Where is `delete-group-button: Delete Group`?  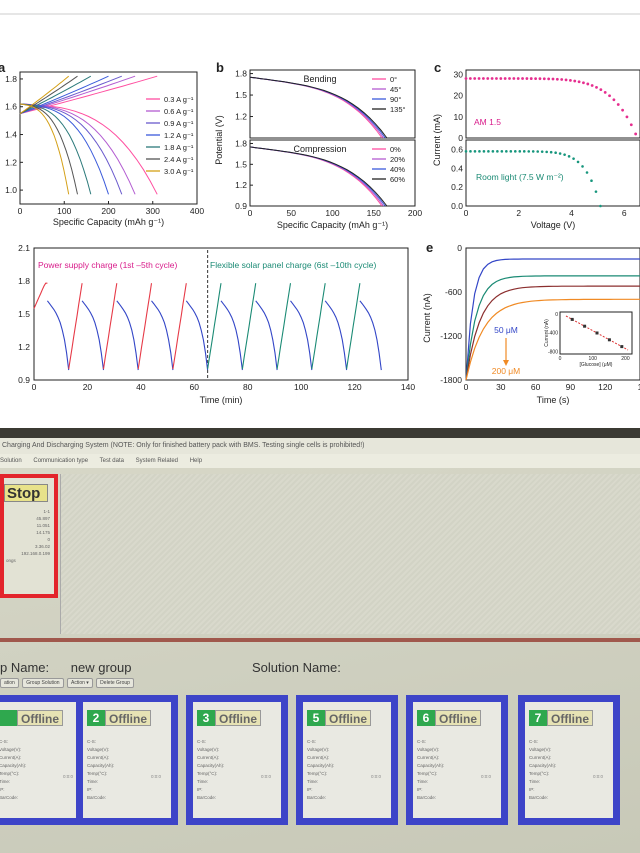
delete-group-button: Delete Group is located at coordinates (115, 683).